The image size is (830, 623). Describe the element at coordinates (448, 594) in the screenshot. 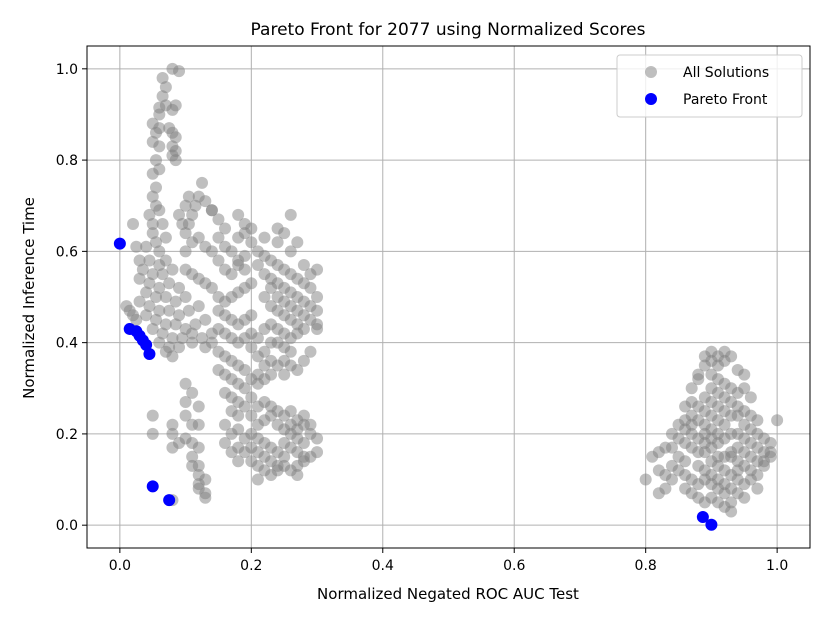

I see `x-axis-label: Normalized Negated ROC AUC Test` at that location.